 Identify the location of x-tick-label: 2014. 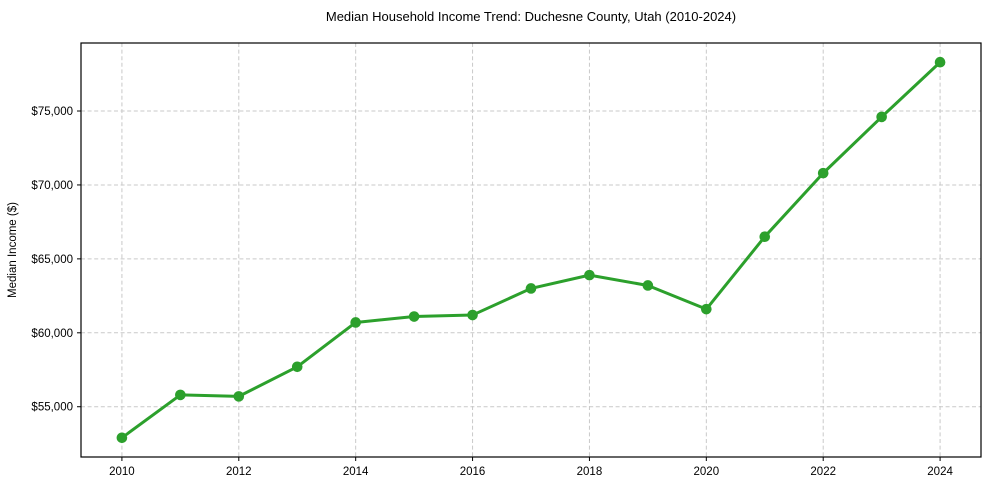
(356, 472).